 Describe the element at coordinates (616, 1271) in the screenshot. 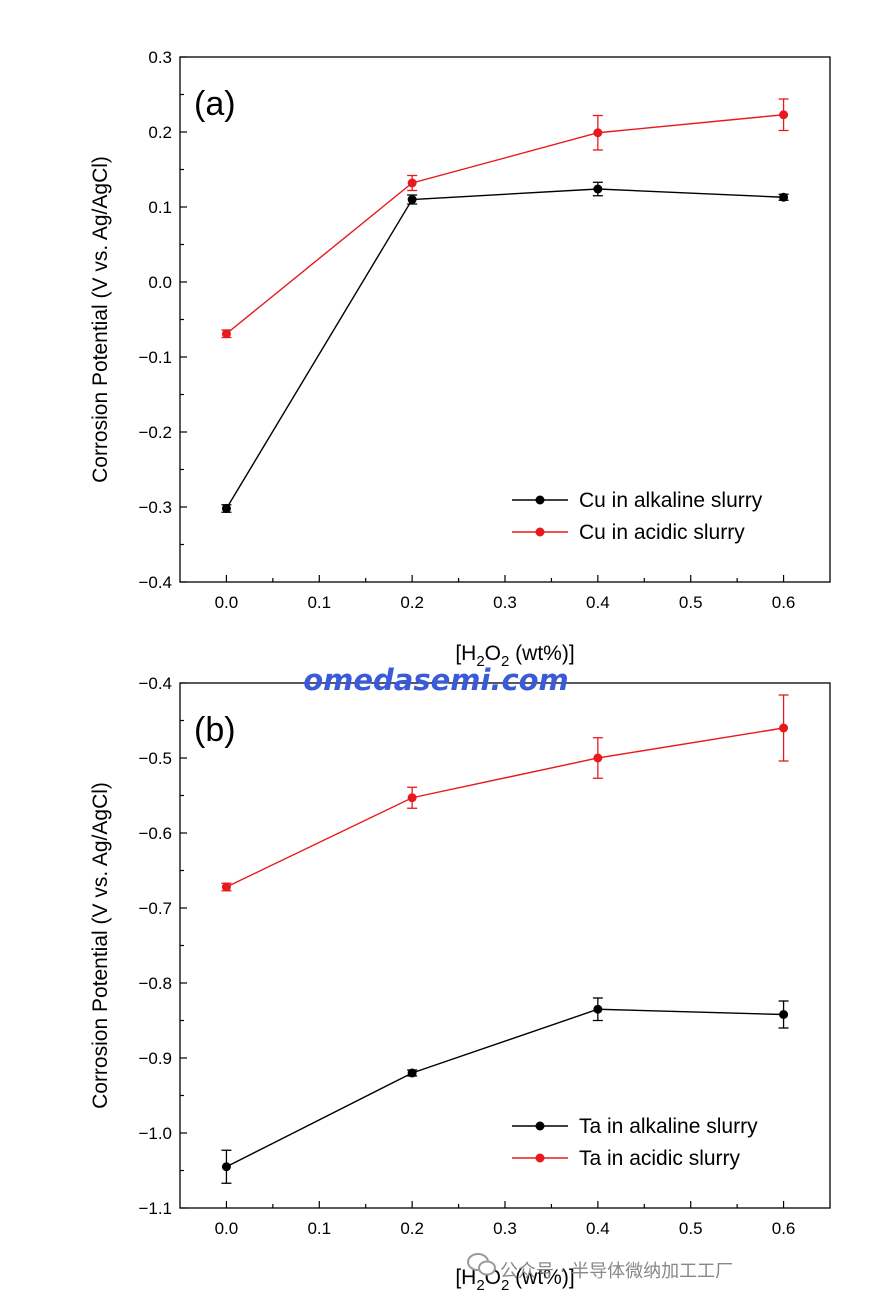

I see `footer-text: 公众号 · 半导体微纳加工工厂` at that location.